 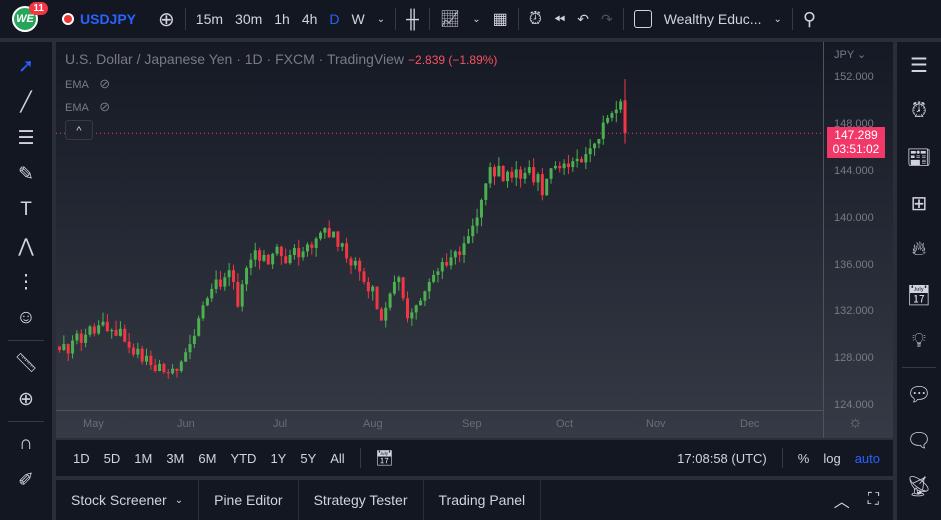 What do you see at coordinates (308, 458) in the screenshot?
I see `range-5y: 5Y` at bounding box center [308, 458].